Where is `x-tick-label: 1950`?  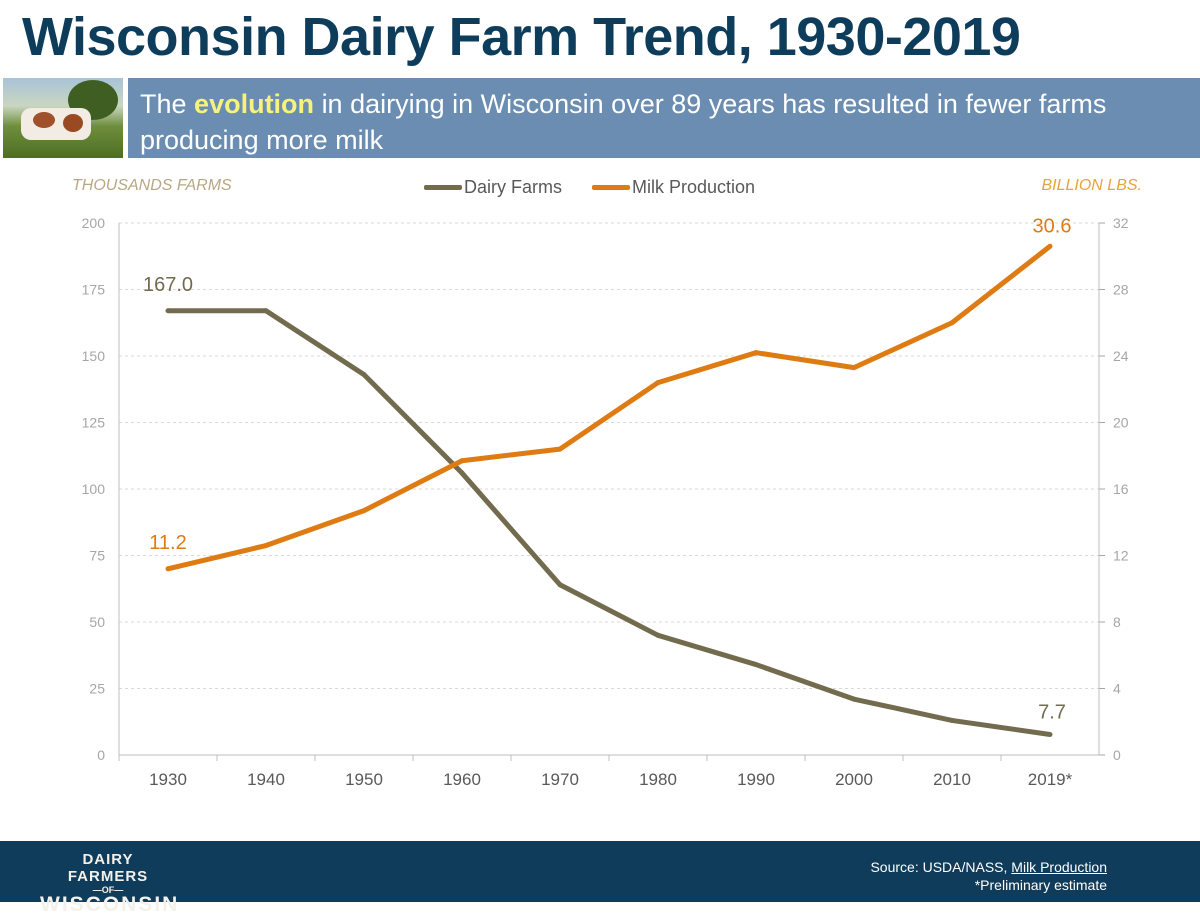 x-tick-label: 1950 is located at coordinates (364, 779).